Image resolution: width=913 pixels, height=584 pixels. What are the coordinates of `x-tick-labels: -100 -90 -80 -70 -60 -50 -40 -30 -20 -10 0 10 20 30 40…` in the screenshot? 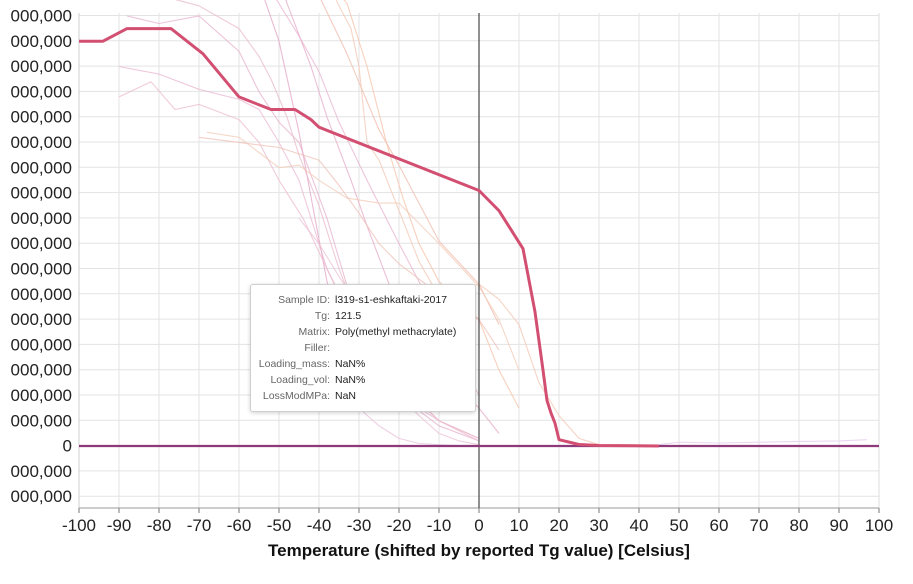 It's located at (477, 525).